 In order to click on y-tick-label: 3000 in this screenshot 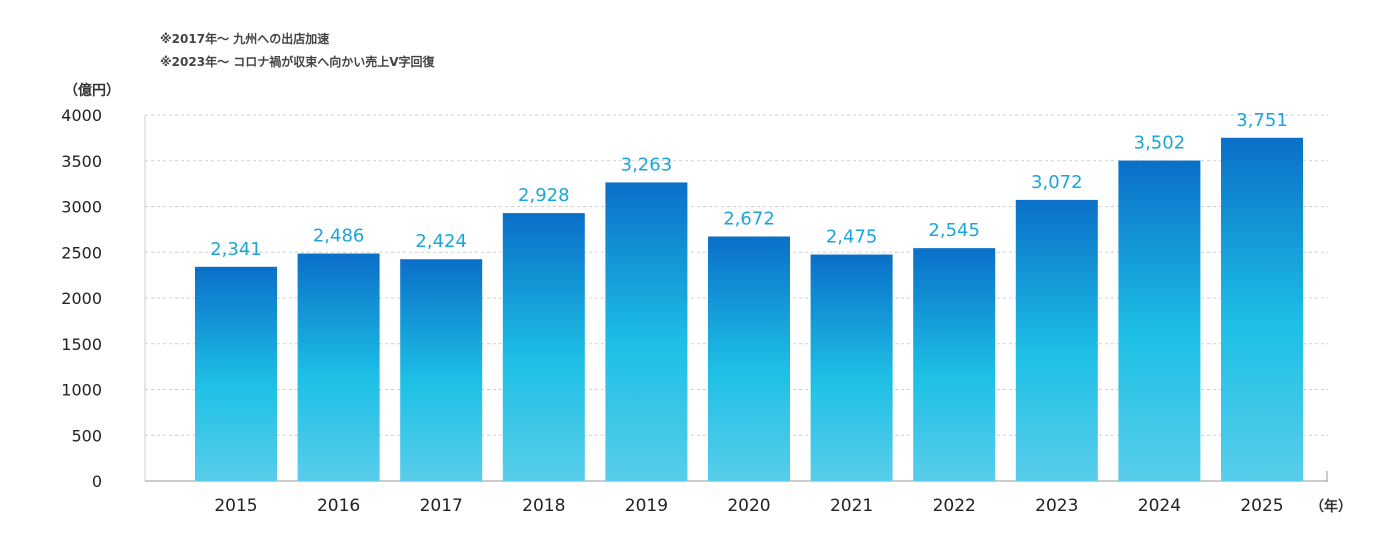, I will do `click(81, 207)`.